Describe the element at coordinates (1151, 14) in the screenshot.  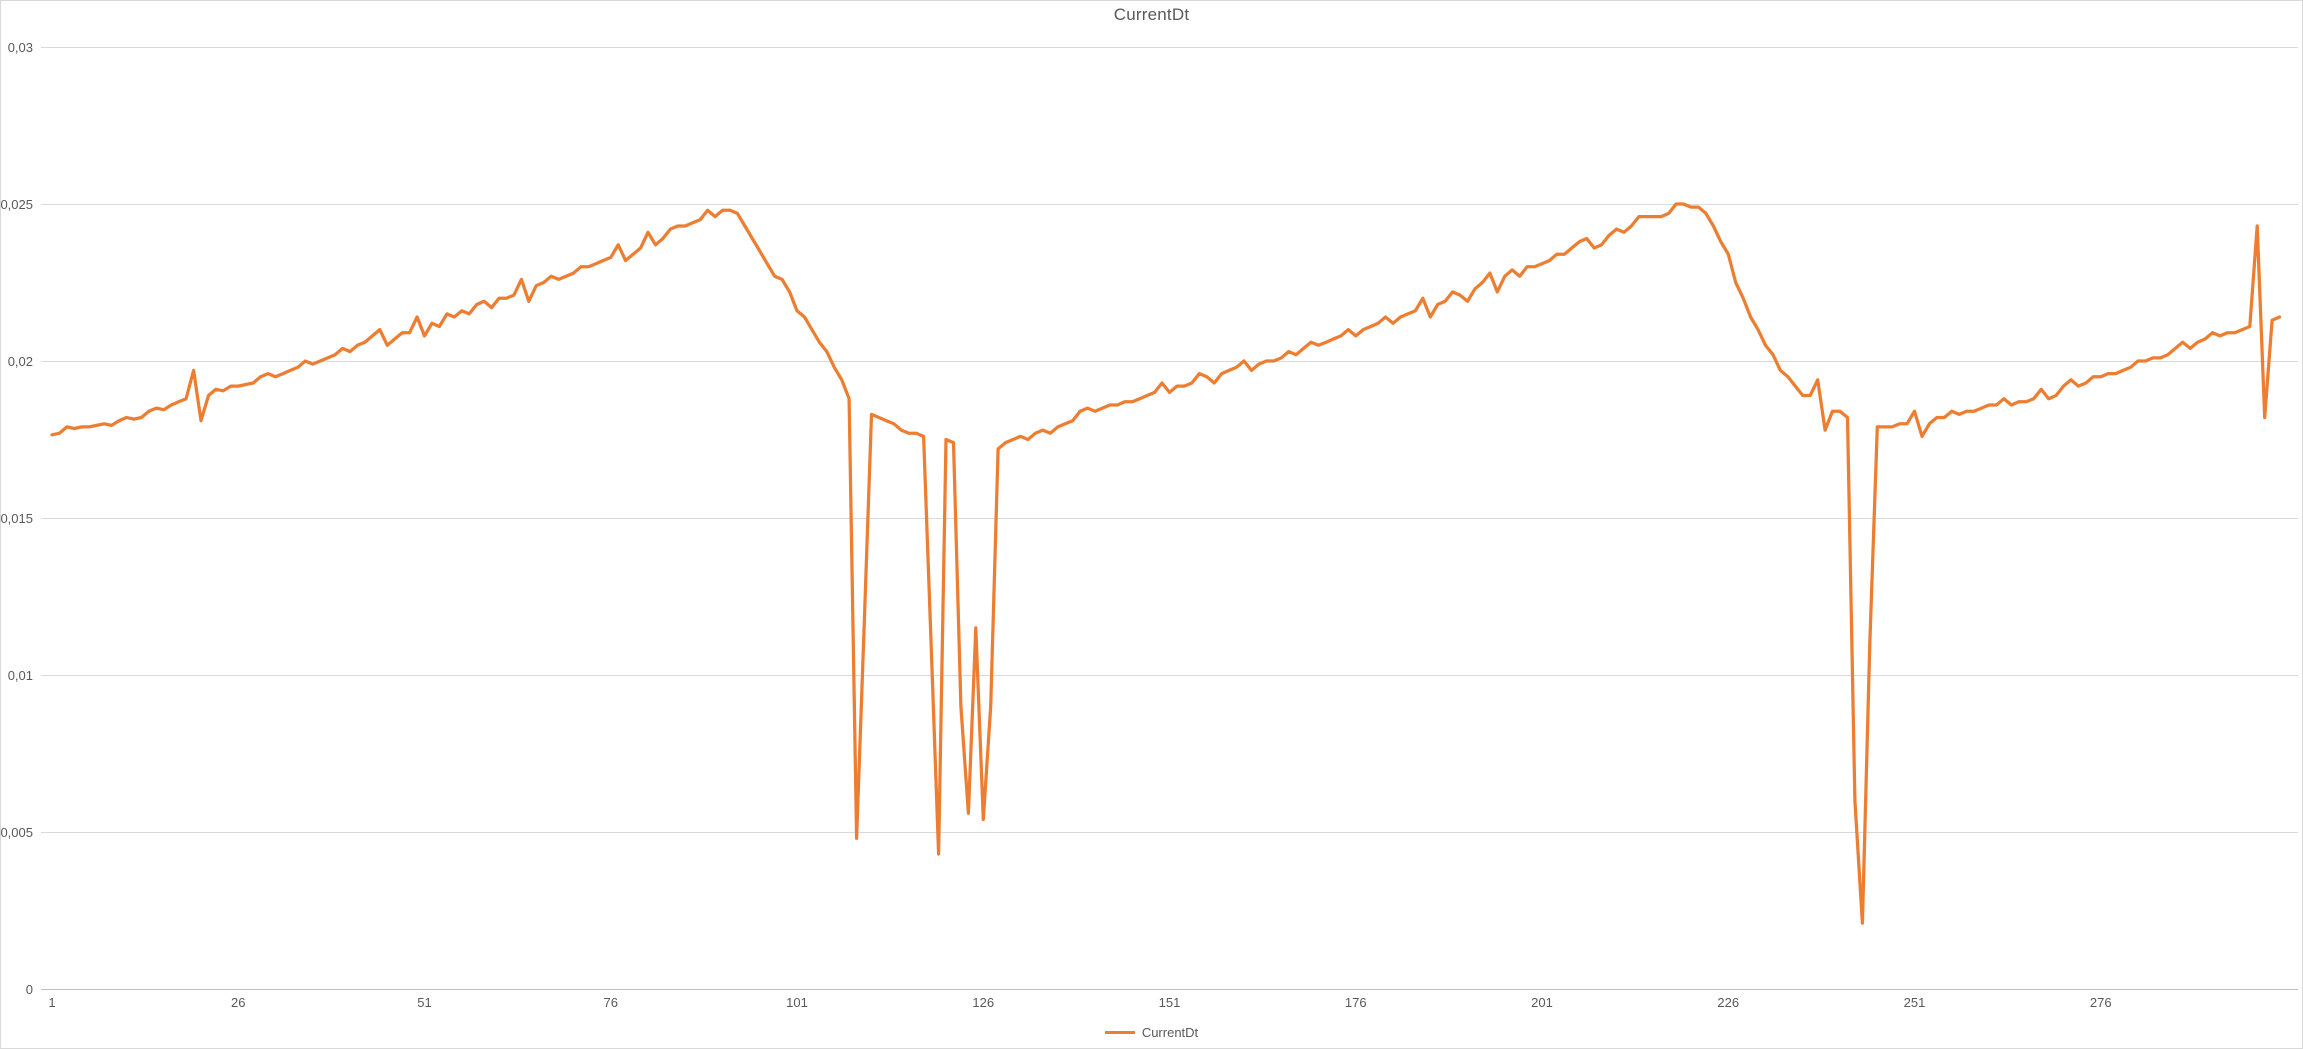
I see `chart-title: CurrentDt` at that location.